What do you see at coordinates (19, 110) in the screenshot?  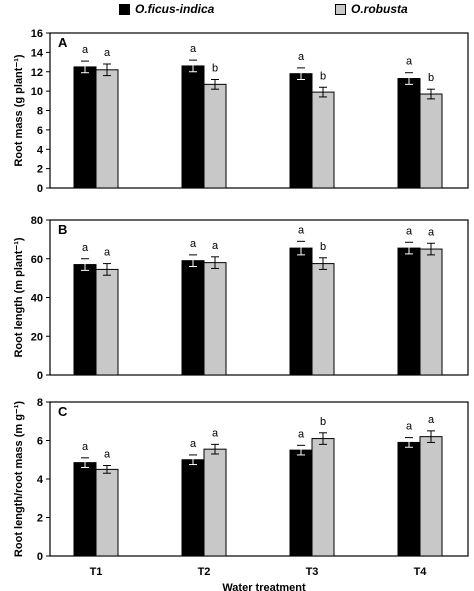 I see `panel-a-ylabel: Root mass (g plant⁻¹)` at bounding box center [19, 110].